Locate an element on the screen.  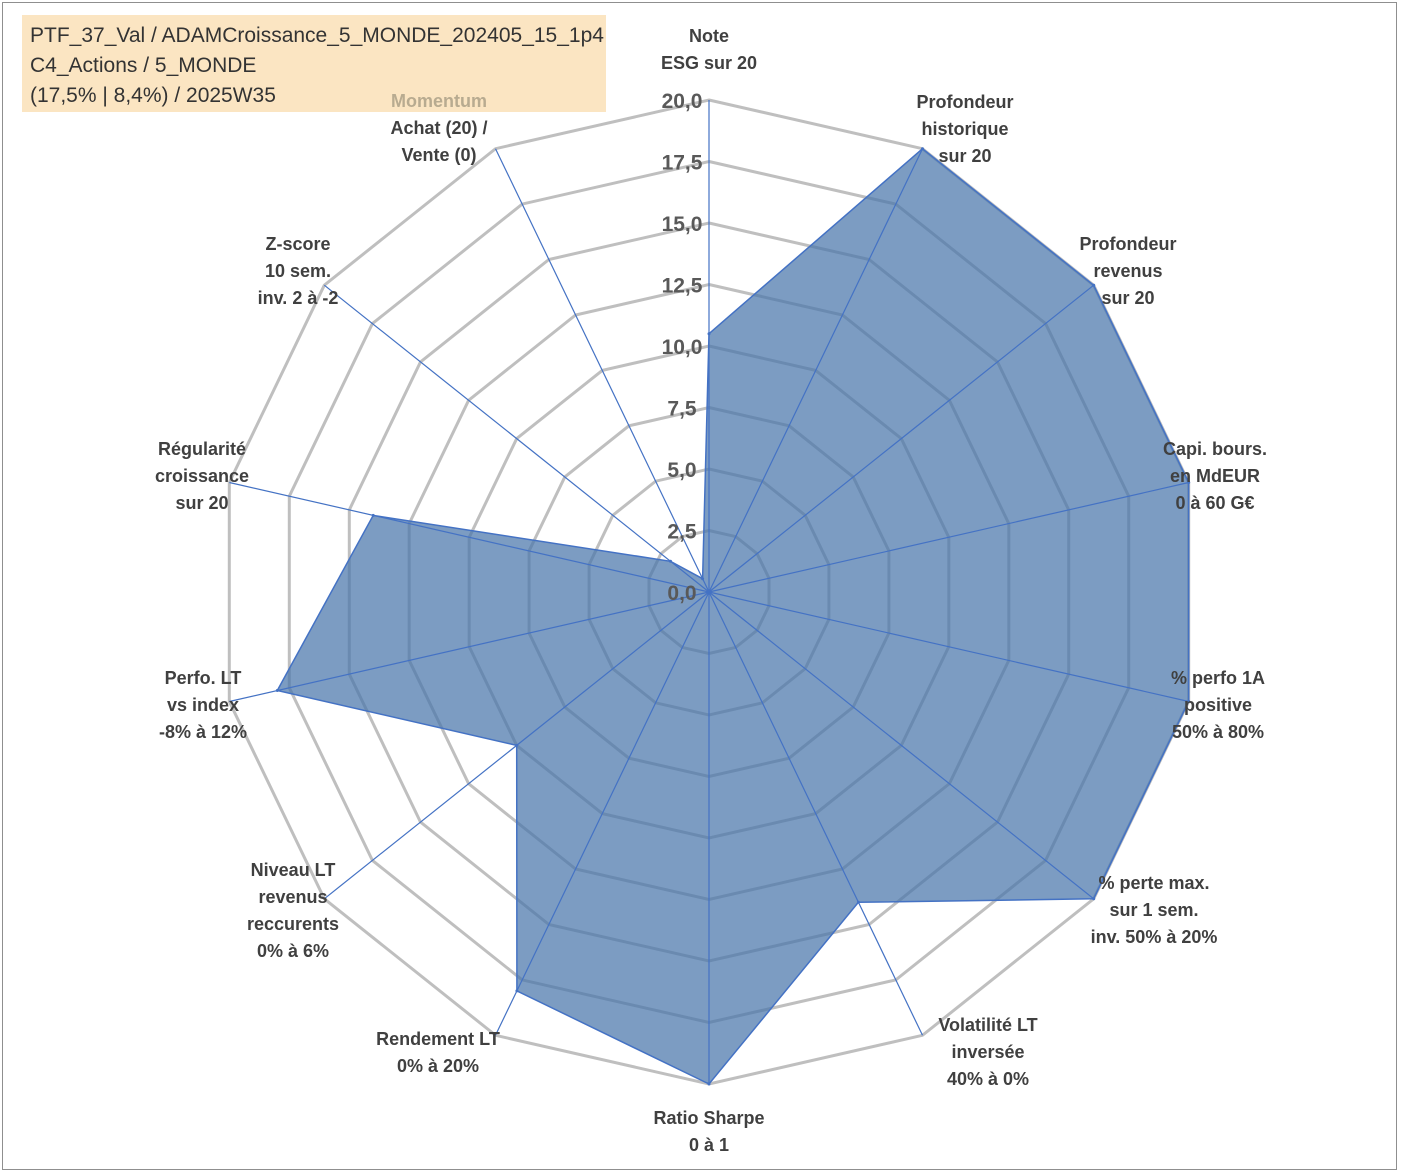
asset-class: C4_Actions / 5_MONDE is located at coordinates (143, 65).